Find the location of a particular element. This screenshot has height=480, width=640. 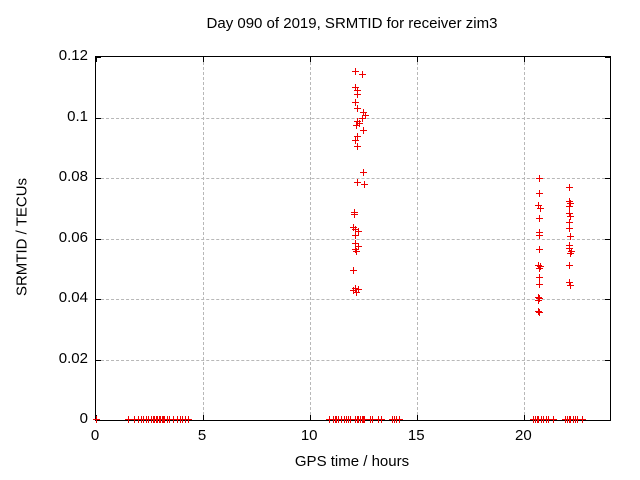

y-tick-label: 0.08 is located at coordinates (73, 176).